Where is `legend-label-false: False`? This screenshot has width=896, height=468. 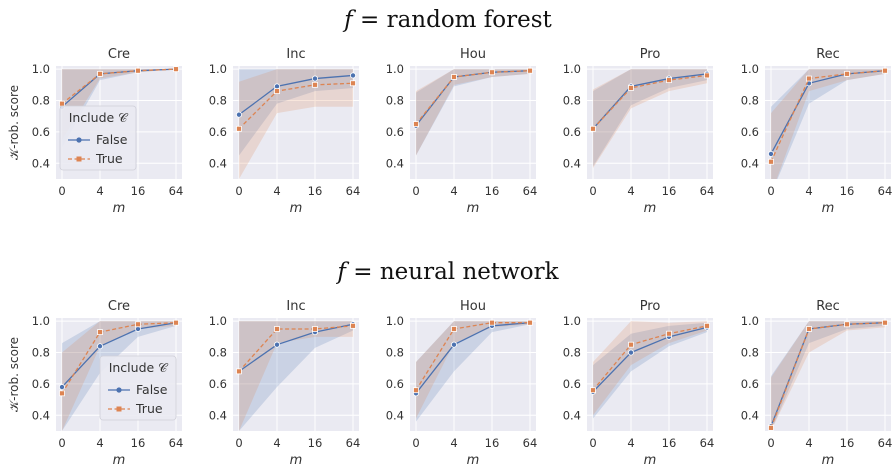
legend-label-false: False is located at coordinates (112, 139).